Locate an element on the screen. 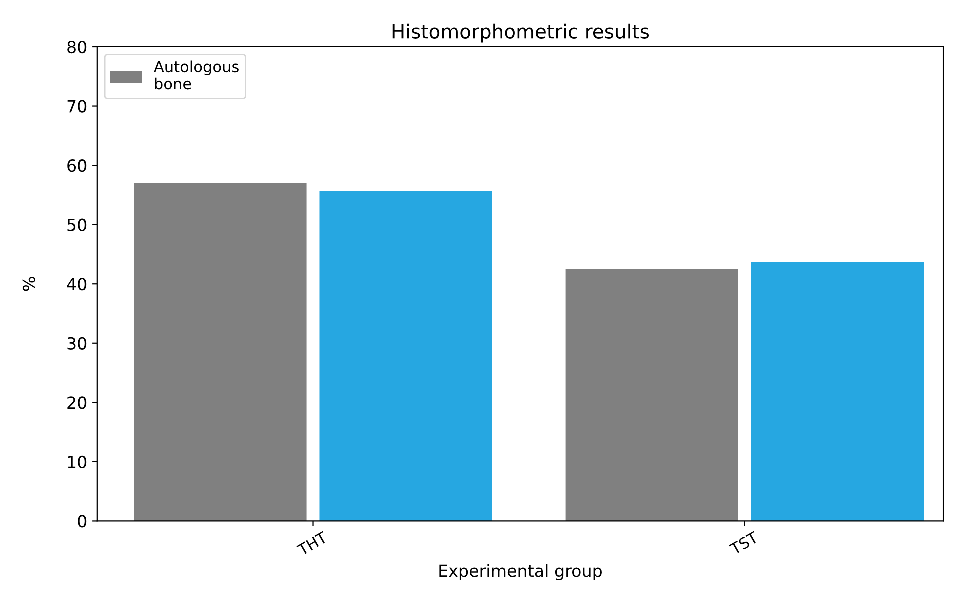 This screenshot has height=595, width=955. y-axis-title: % is located at coordinates (29, 284).